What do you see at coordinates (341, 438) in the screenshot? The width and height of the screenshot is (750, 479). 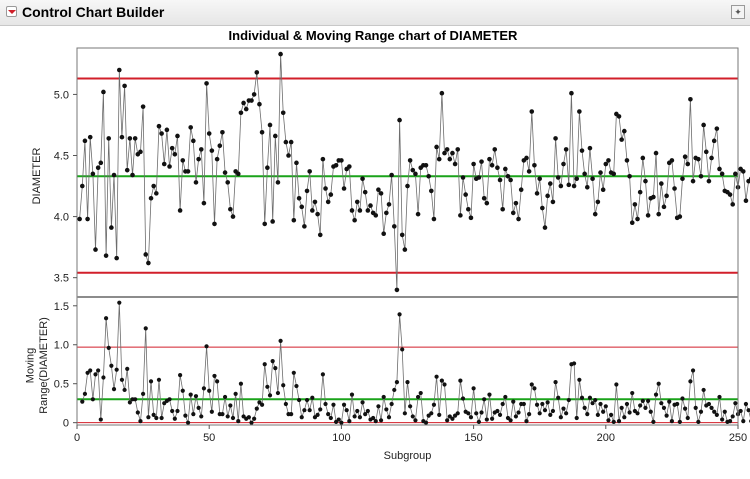 I see `x-tick-label: 100` at bounding box center [341, 438].